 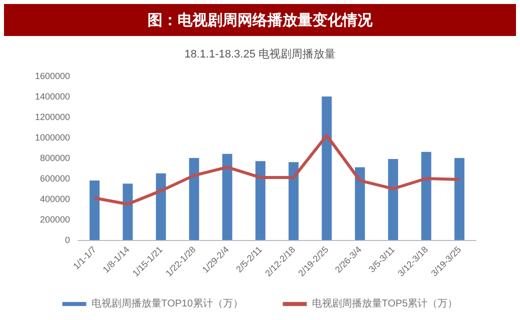 What do you see at coordinates (55, 199) in the screenshot?
I see `y-tick-label: 400000` at bounding box center [55, 199].